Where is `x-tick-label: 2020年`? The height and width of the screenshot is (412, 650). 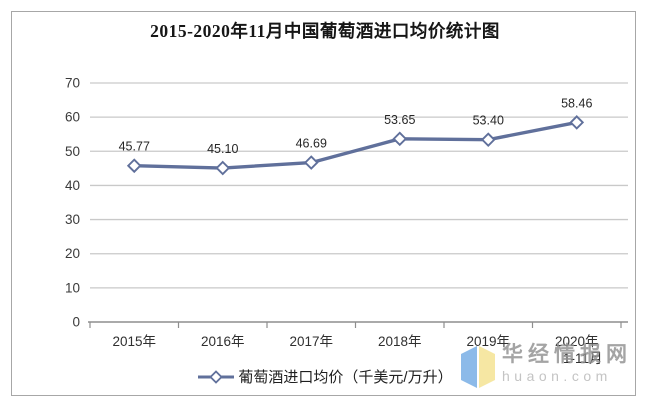
x-tick-label: 2020年 is located at coordinates (577, 341).